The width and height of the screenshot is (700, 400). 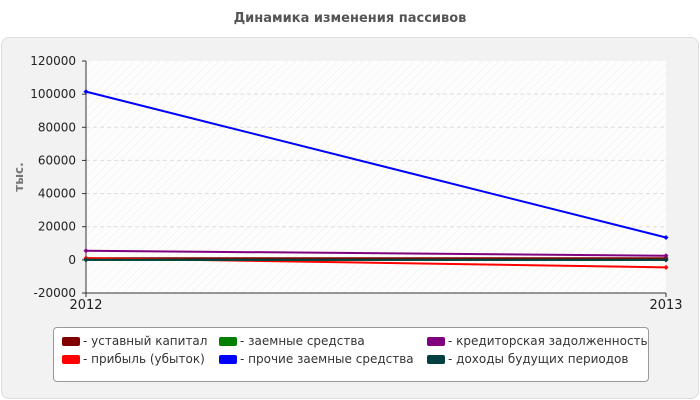 I want to click on y-tick-label: 20000, so click(x=57, y=227).